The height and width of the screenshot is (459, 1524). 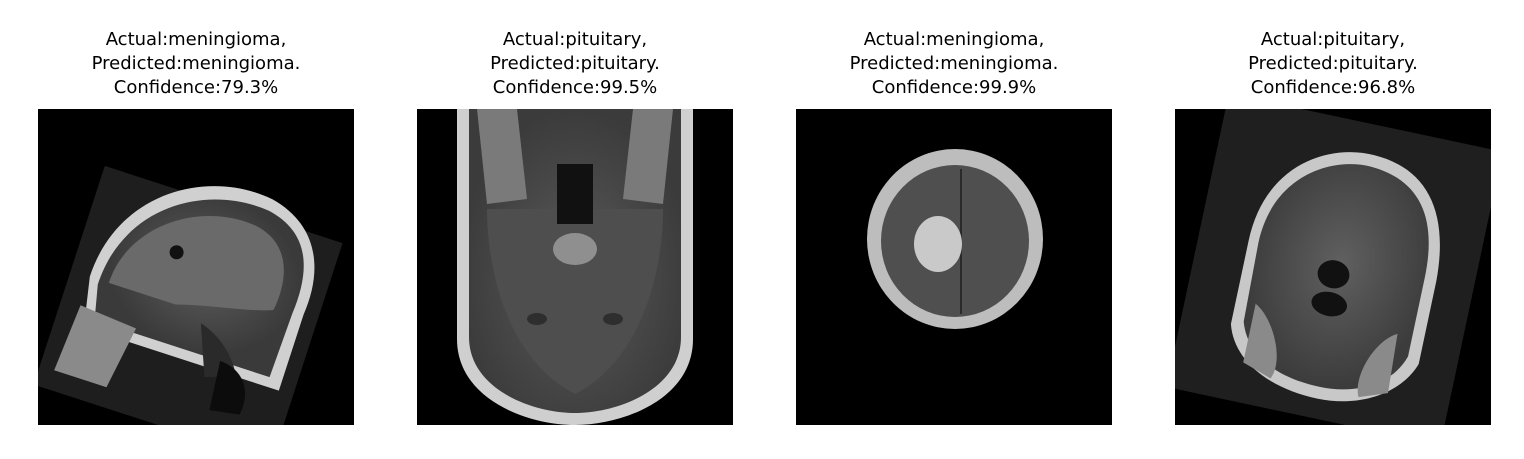 I want to click on confidence-label: Confidence:99.9%, so click(x=954, y=87).